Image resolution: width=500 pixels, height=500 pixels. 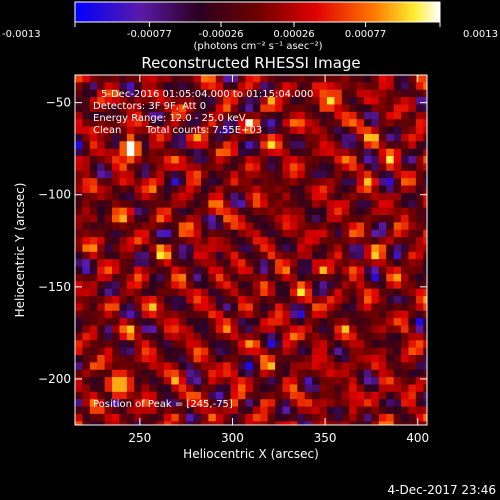 What do you see at coordinates (54, 379) in the screenshot?
I see `y-tick-label: −200` at bounding box center [54, 379].